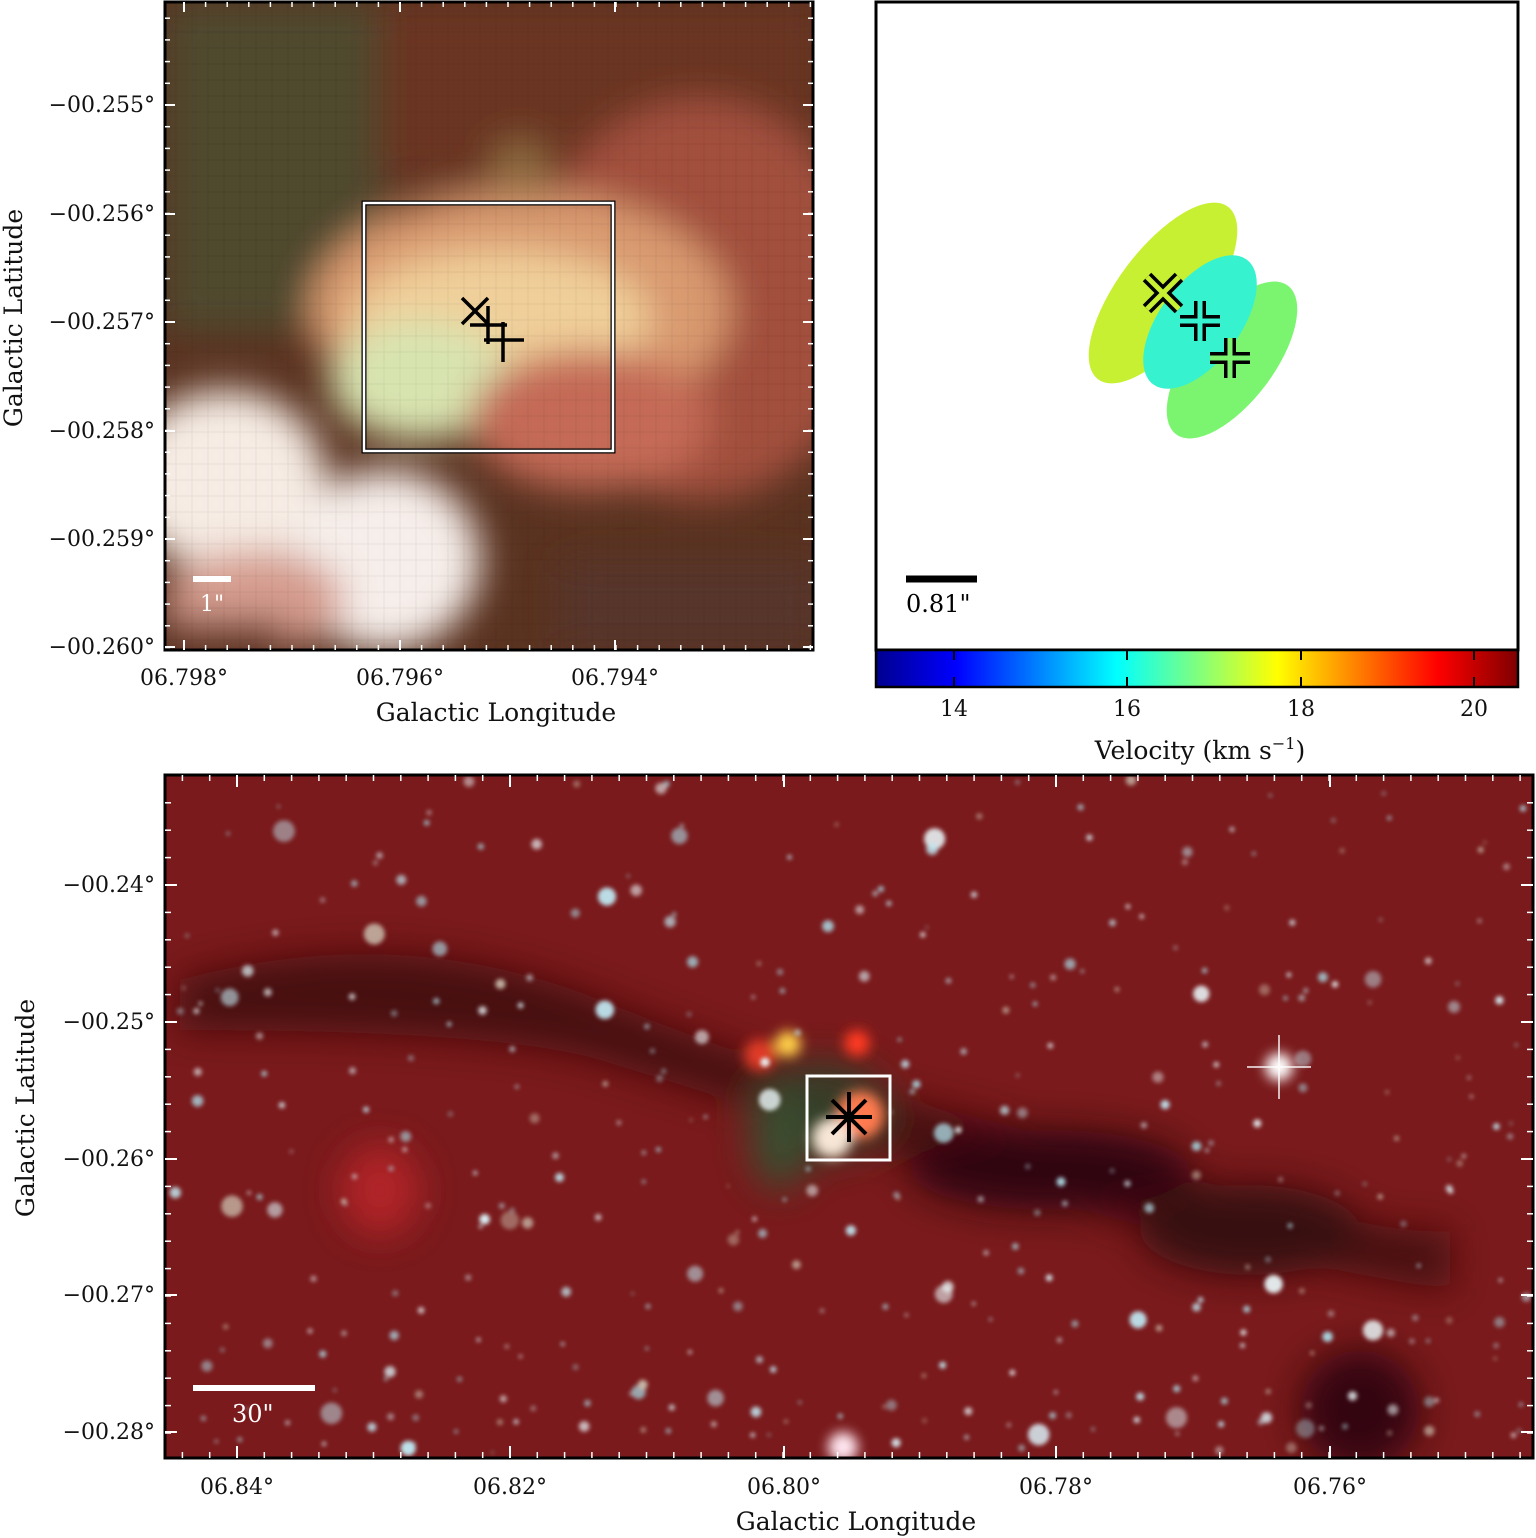  I want to click on x-tick-label: 06.798°, so click(184, 678).